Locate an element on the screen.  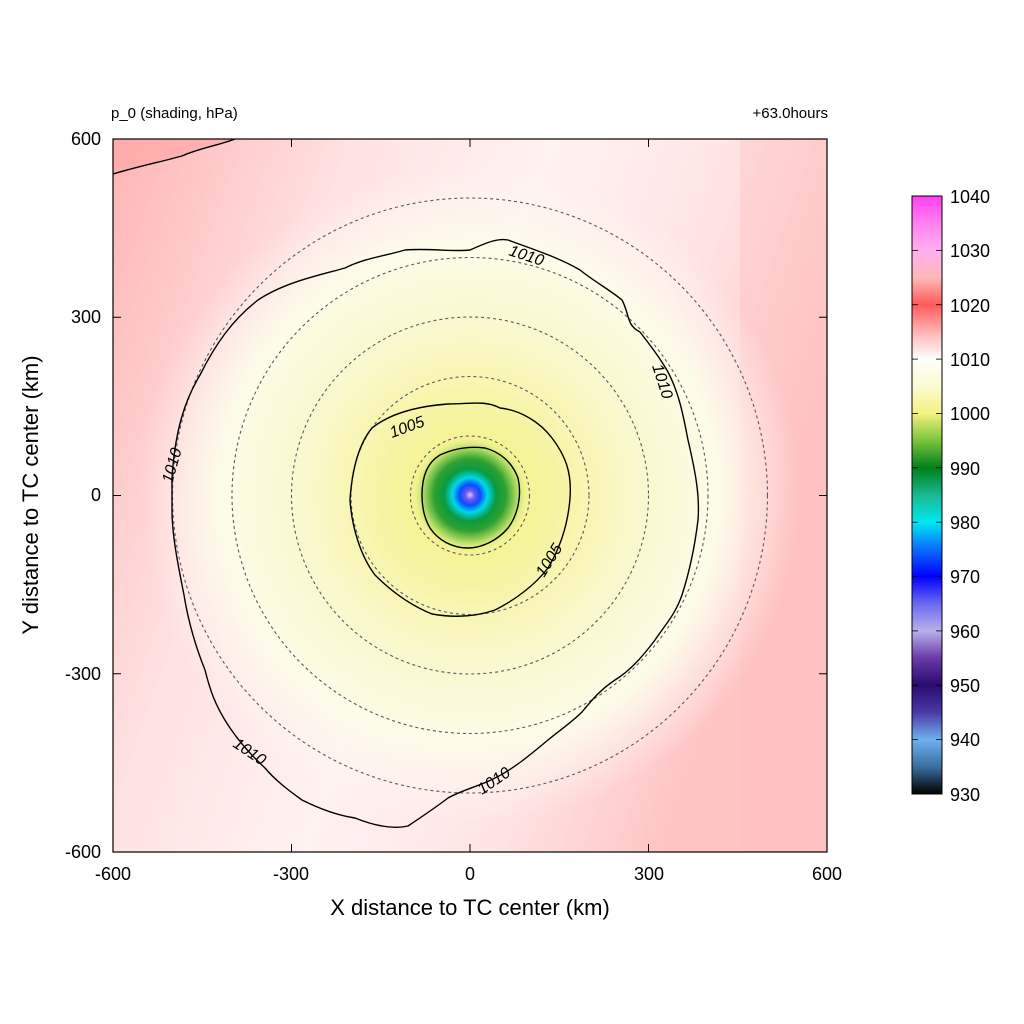
storm-core is located at coordinates (470, 495).